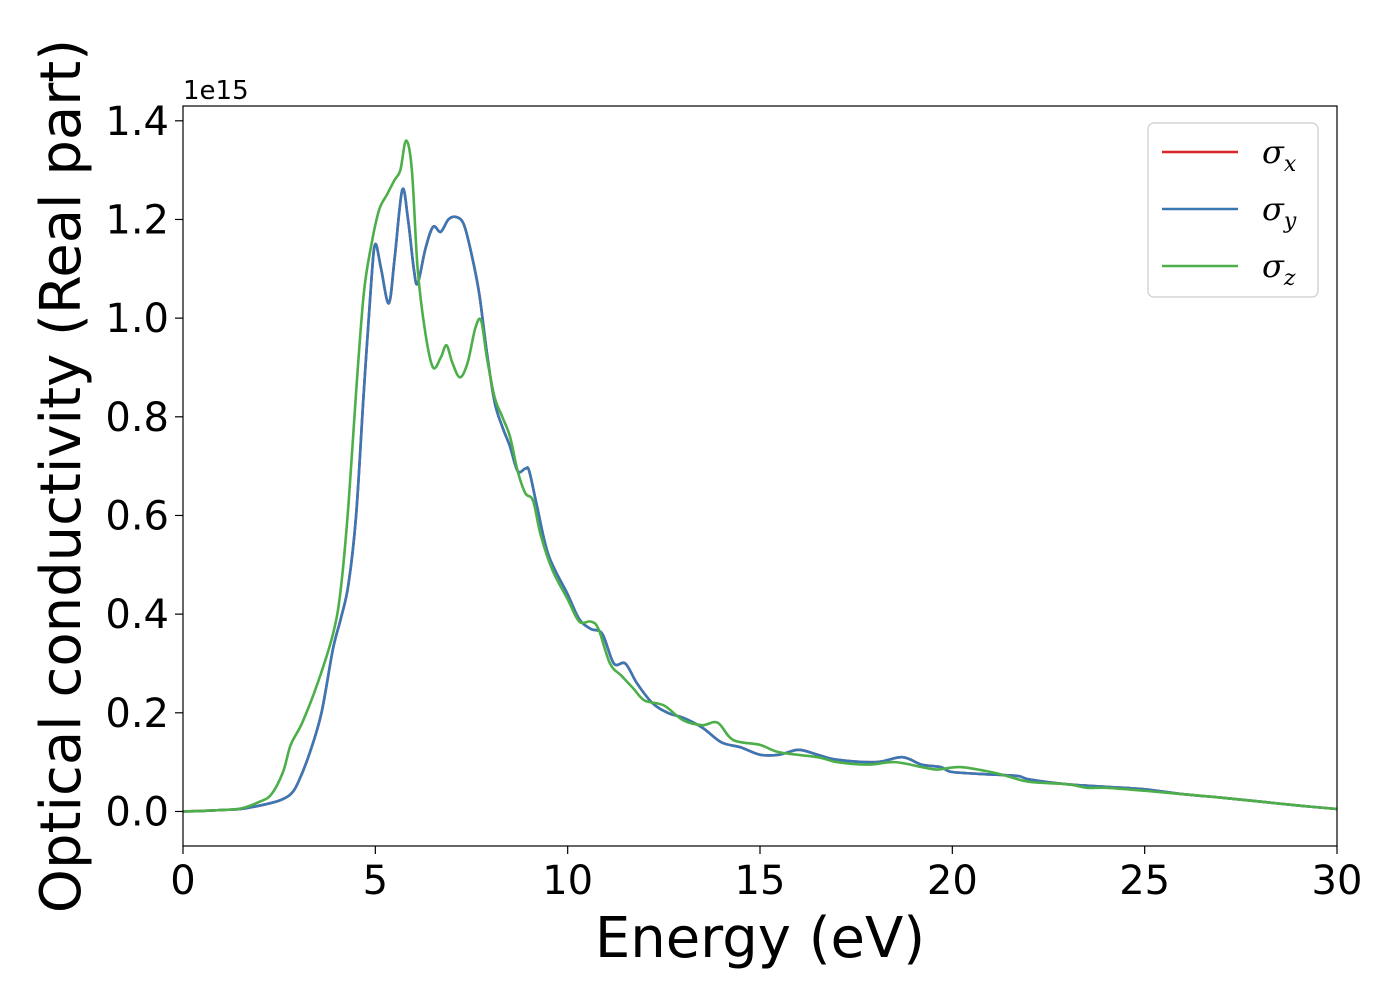  What do you see at coordinates (137, 812) in the screenshot?
I see `y-tick-label: 0.0` at bounding box center [137, 812].